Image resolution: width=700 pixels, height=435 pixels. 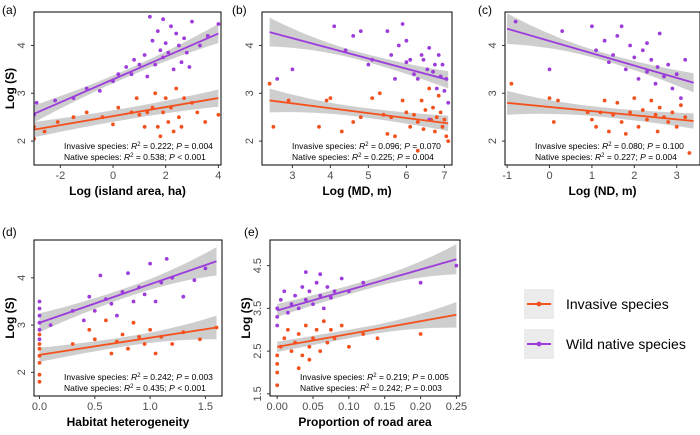 I want to click on invasive-confidence-band, so click(x=128, y=338).